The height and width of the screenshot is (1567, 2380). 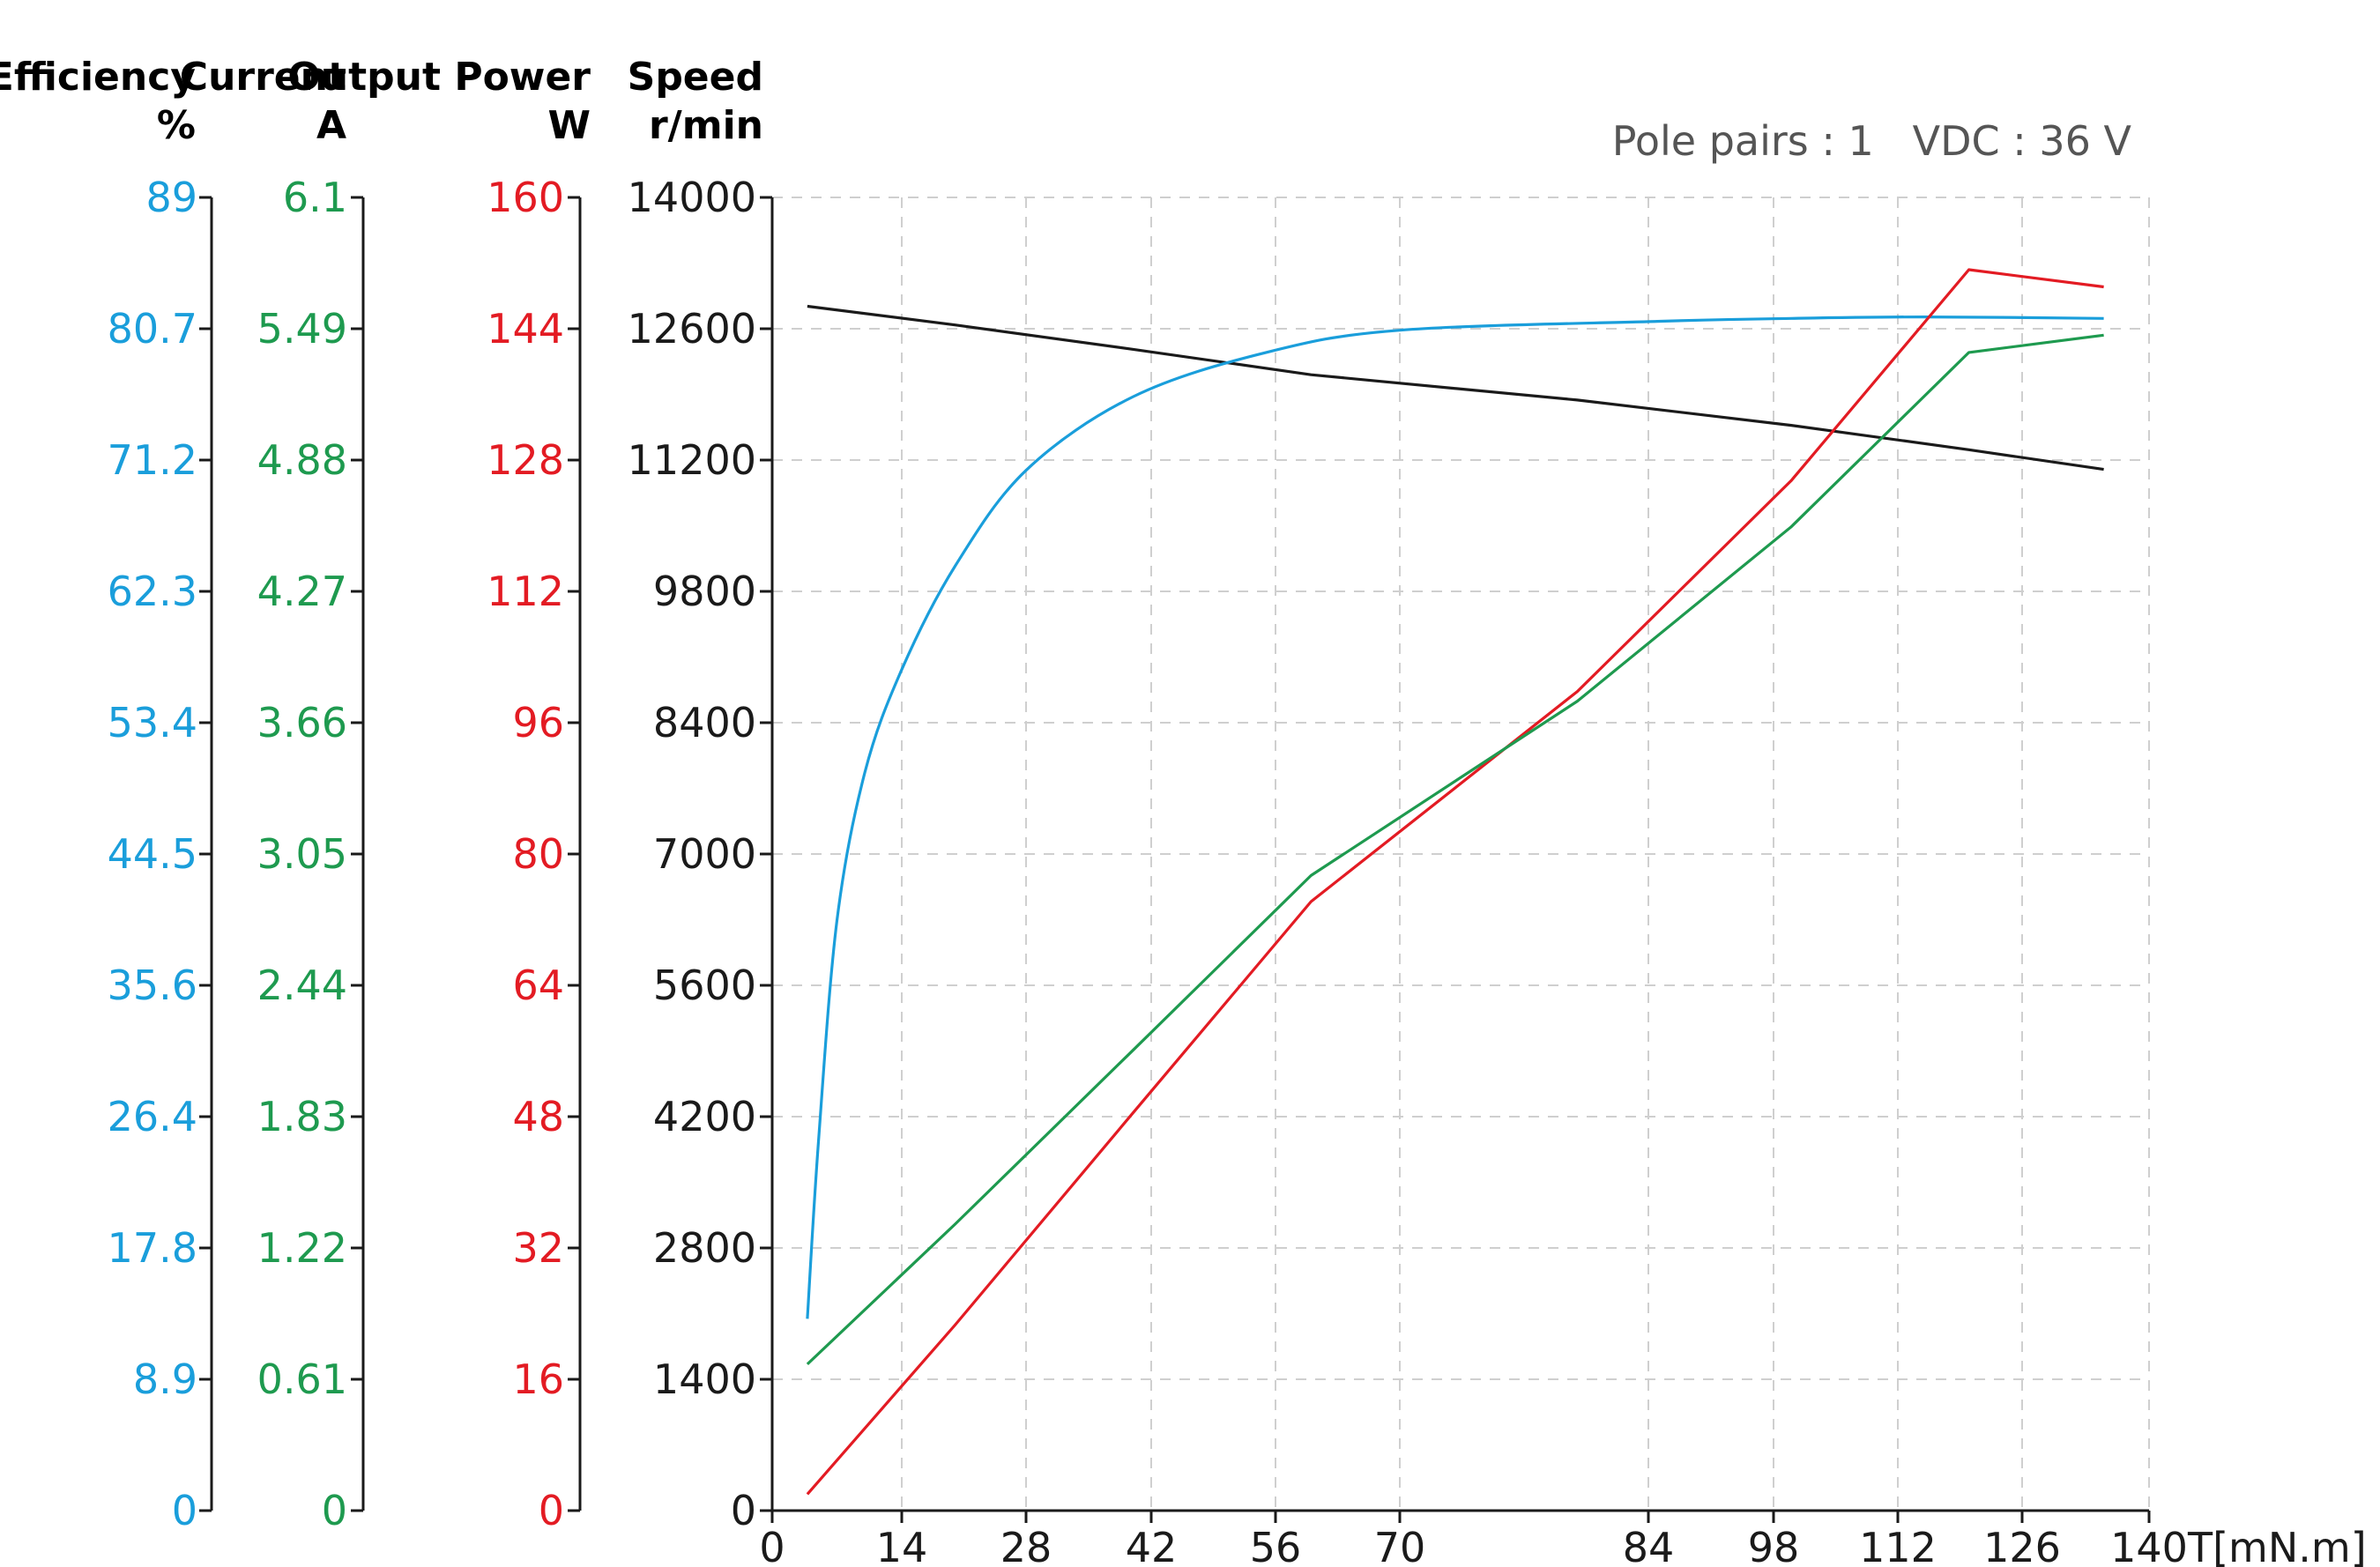 I want to click on current-tick-label: 6.1, so click(x=315, y=197).